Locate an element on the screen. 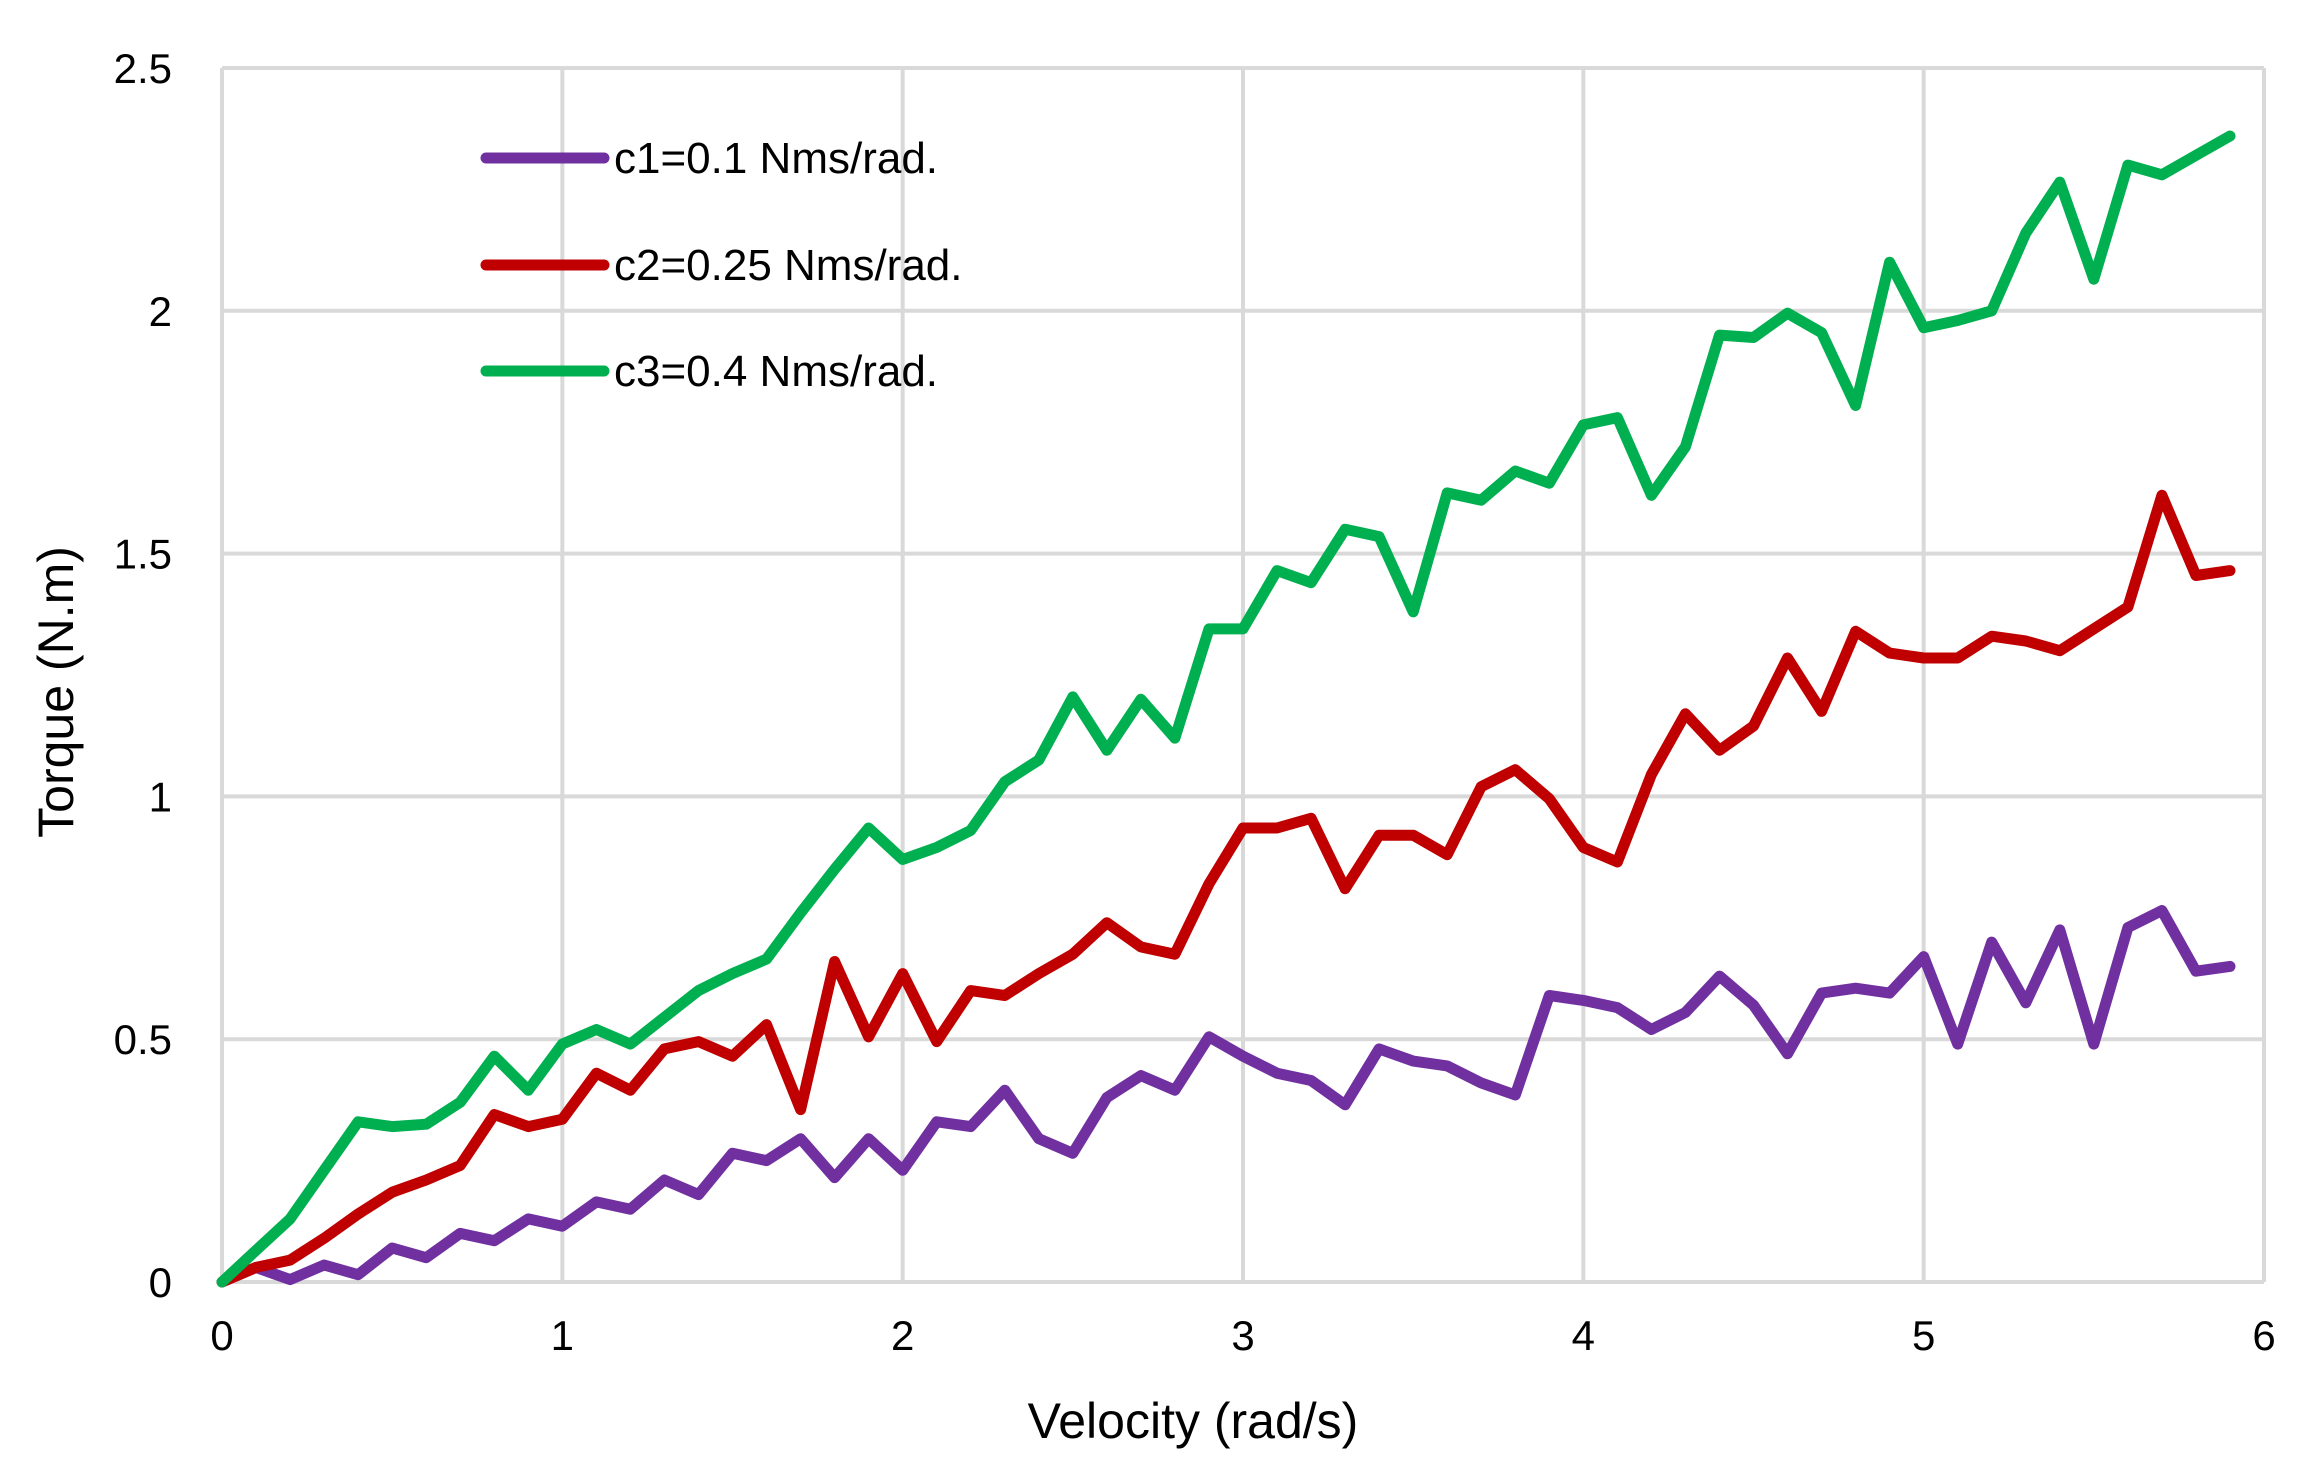 The width and height of the screenshot is (2299, 1472). x-axis-title: Velocity (rad/s) is located at coordinates (1193, 1421).